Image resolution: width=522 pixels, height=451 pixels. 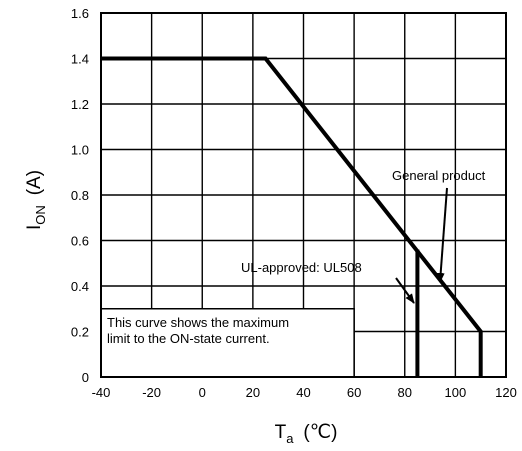 What do you see at coordinates (202, 392) in the screenshot?
I see `x-tick-label: 0` at bounding box center [202, 392].